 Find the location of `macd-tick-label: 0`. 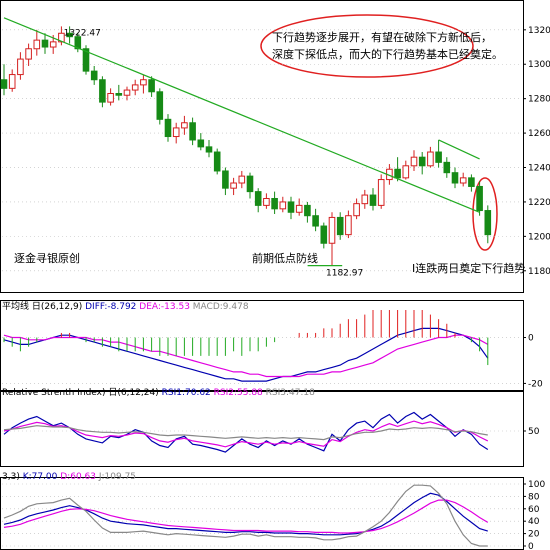

macd-tick-label: 0 is located at coordinates (531, 339).